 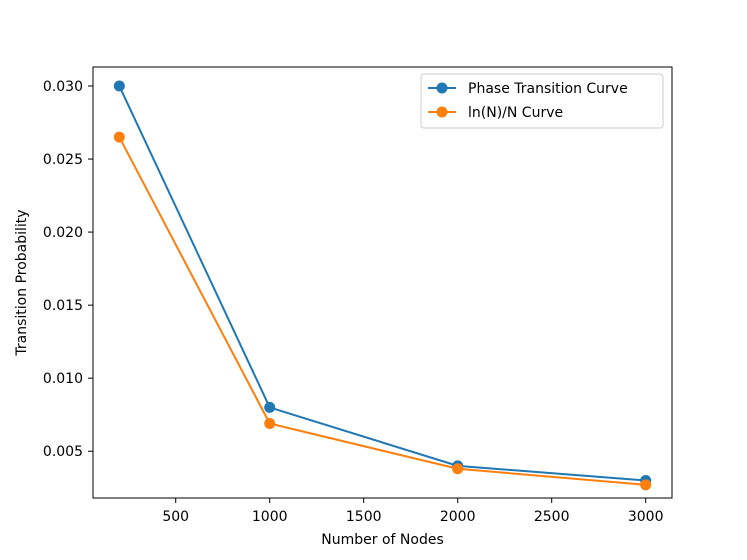 What do you see at coordinates (63, 233) in the screenshot?
I see `y-tick-label: 0.020` at bounding box center [63, 233].